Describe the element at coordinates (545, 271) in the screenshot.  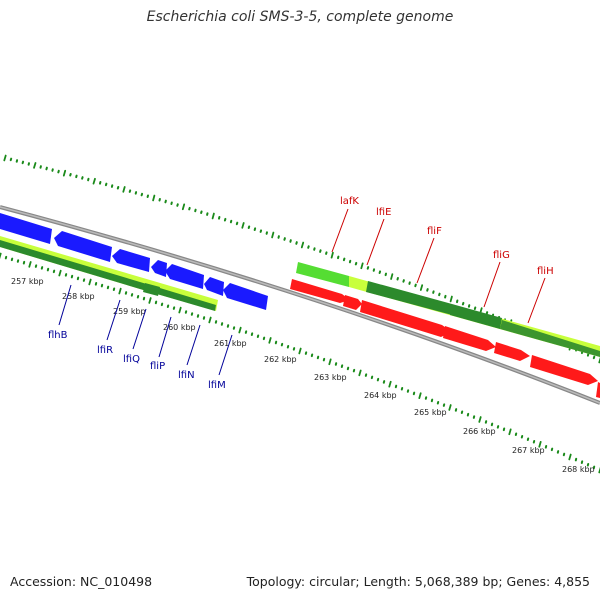
I see `gene-label: fliH` at that location.